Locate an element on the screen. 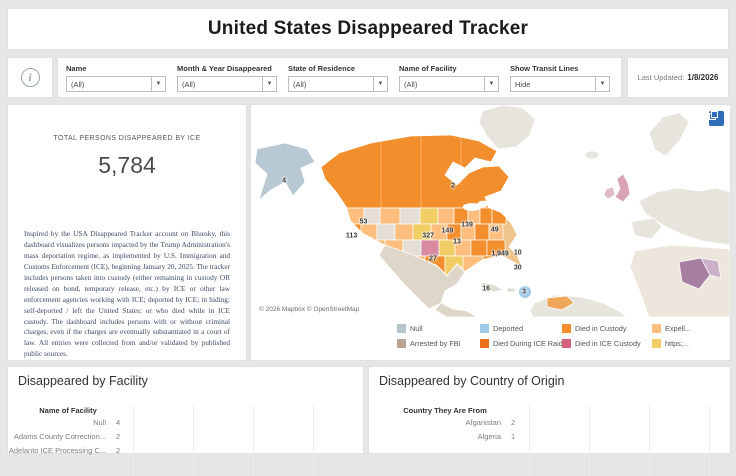 The image size is (736, 476). legend-label: Died During ICE Raid is located at coordinates (527, 343).